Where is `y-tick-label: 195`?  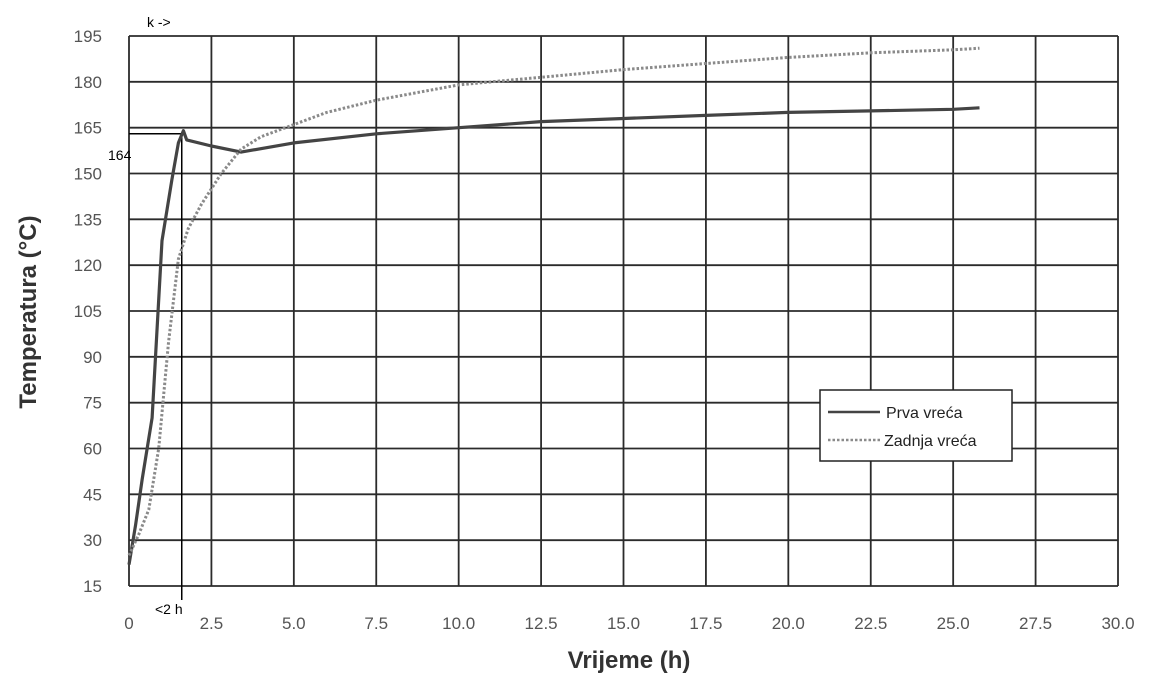 y-tick-label: 195 is located at coordinates (88, 36).